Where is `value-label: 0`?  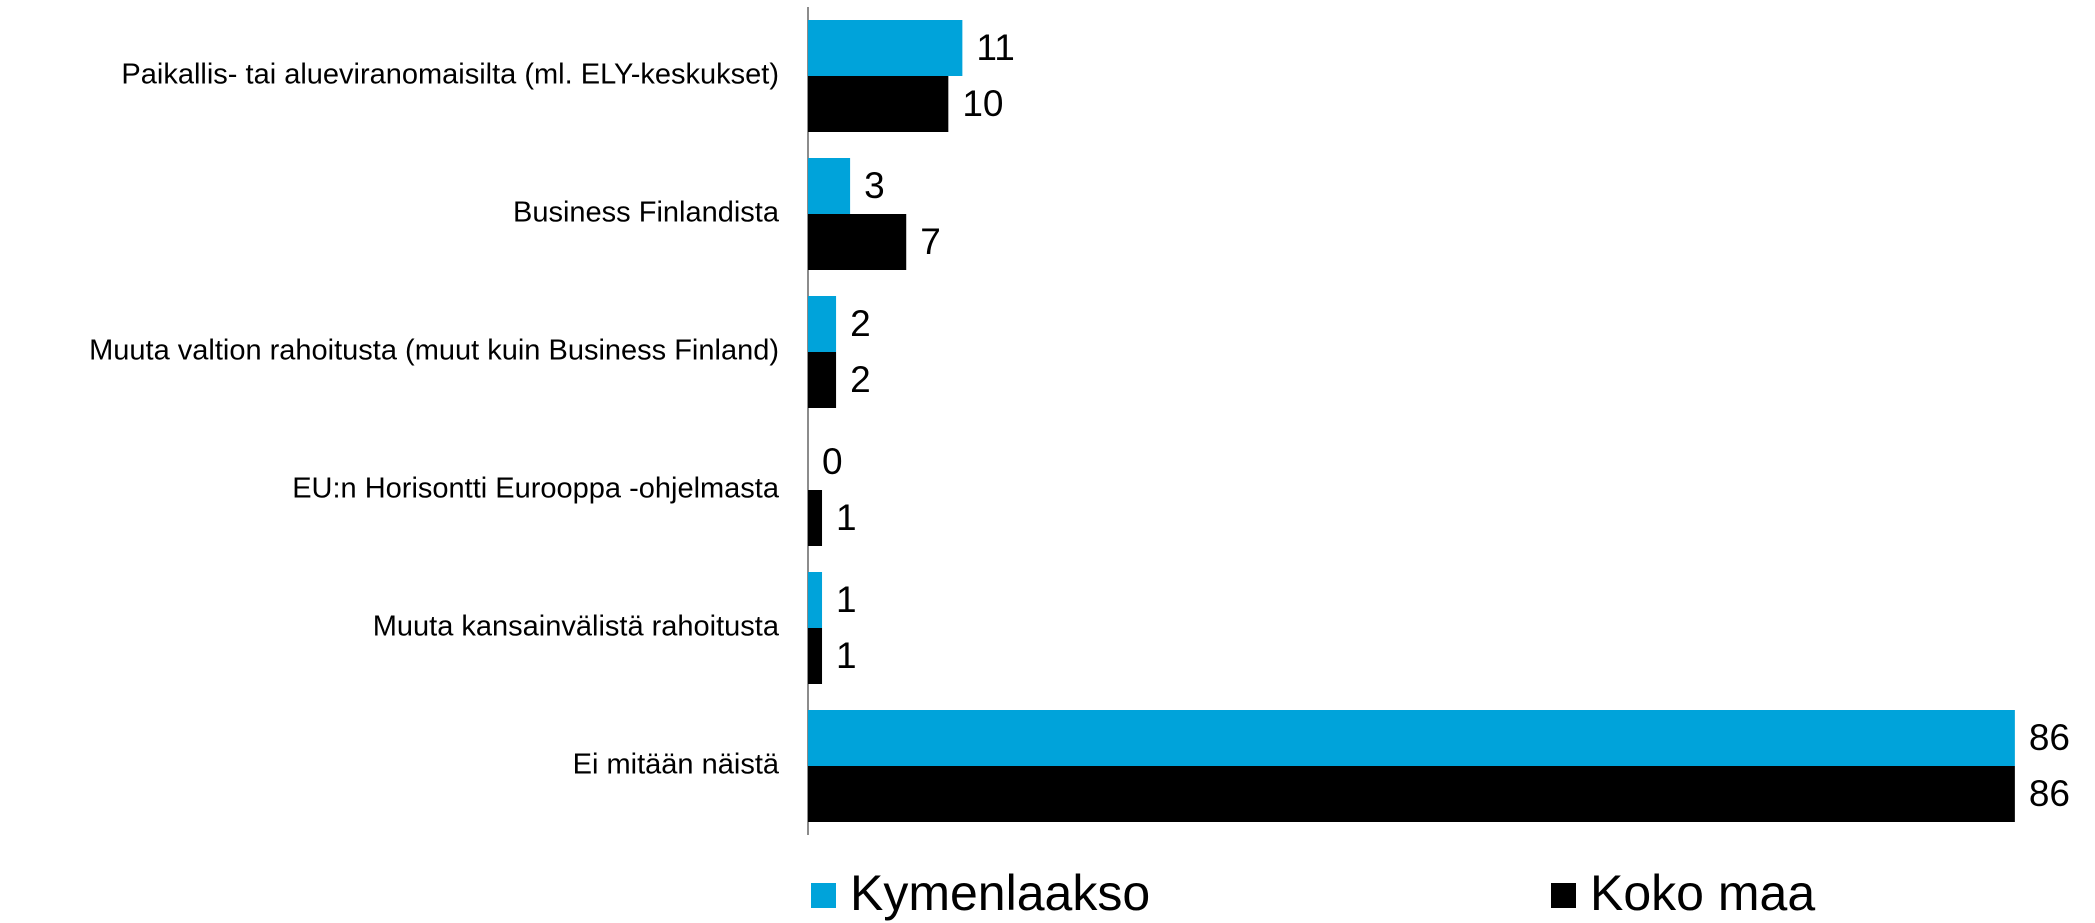
value-label: 0 is located at coordinates (832, 461).